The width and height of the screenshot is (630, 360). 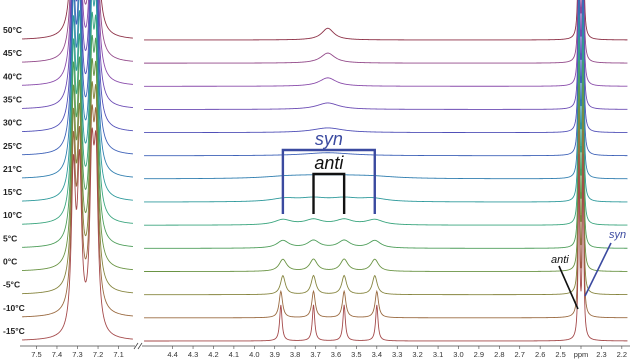 What do you see at coordinates (329, 139) in the screenshot?
I see `syn-label: syn` at bounding box center [329, 139].